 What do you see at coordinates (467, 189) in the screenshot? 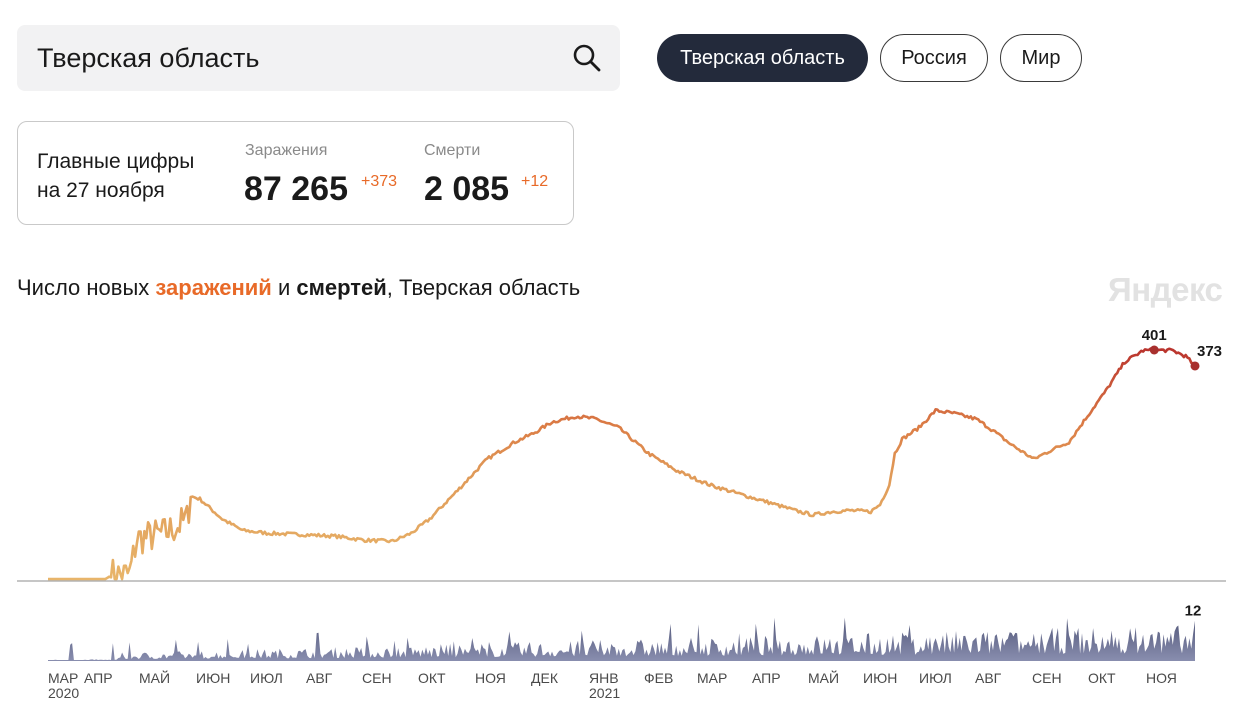
I see `deaths-value: 2 085` at bounding box center [467, 189].